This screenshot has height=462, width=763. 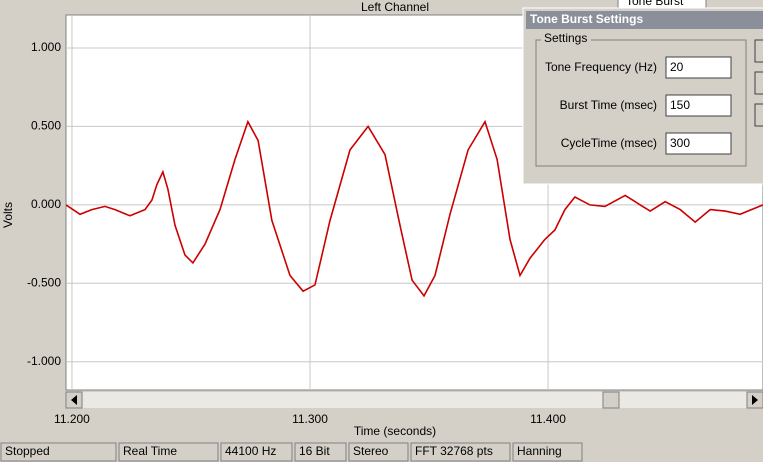 I want to click on x-tick-label: 11.300, so click(x=310, y=419).